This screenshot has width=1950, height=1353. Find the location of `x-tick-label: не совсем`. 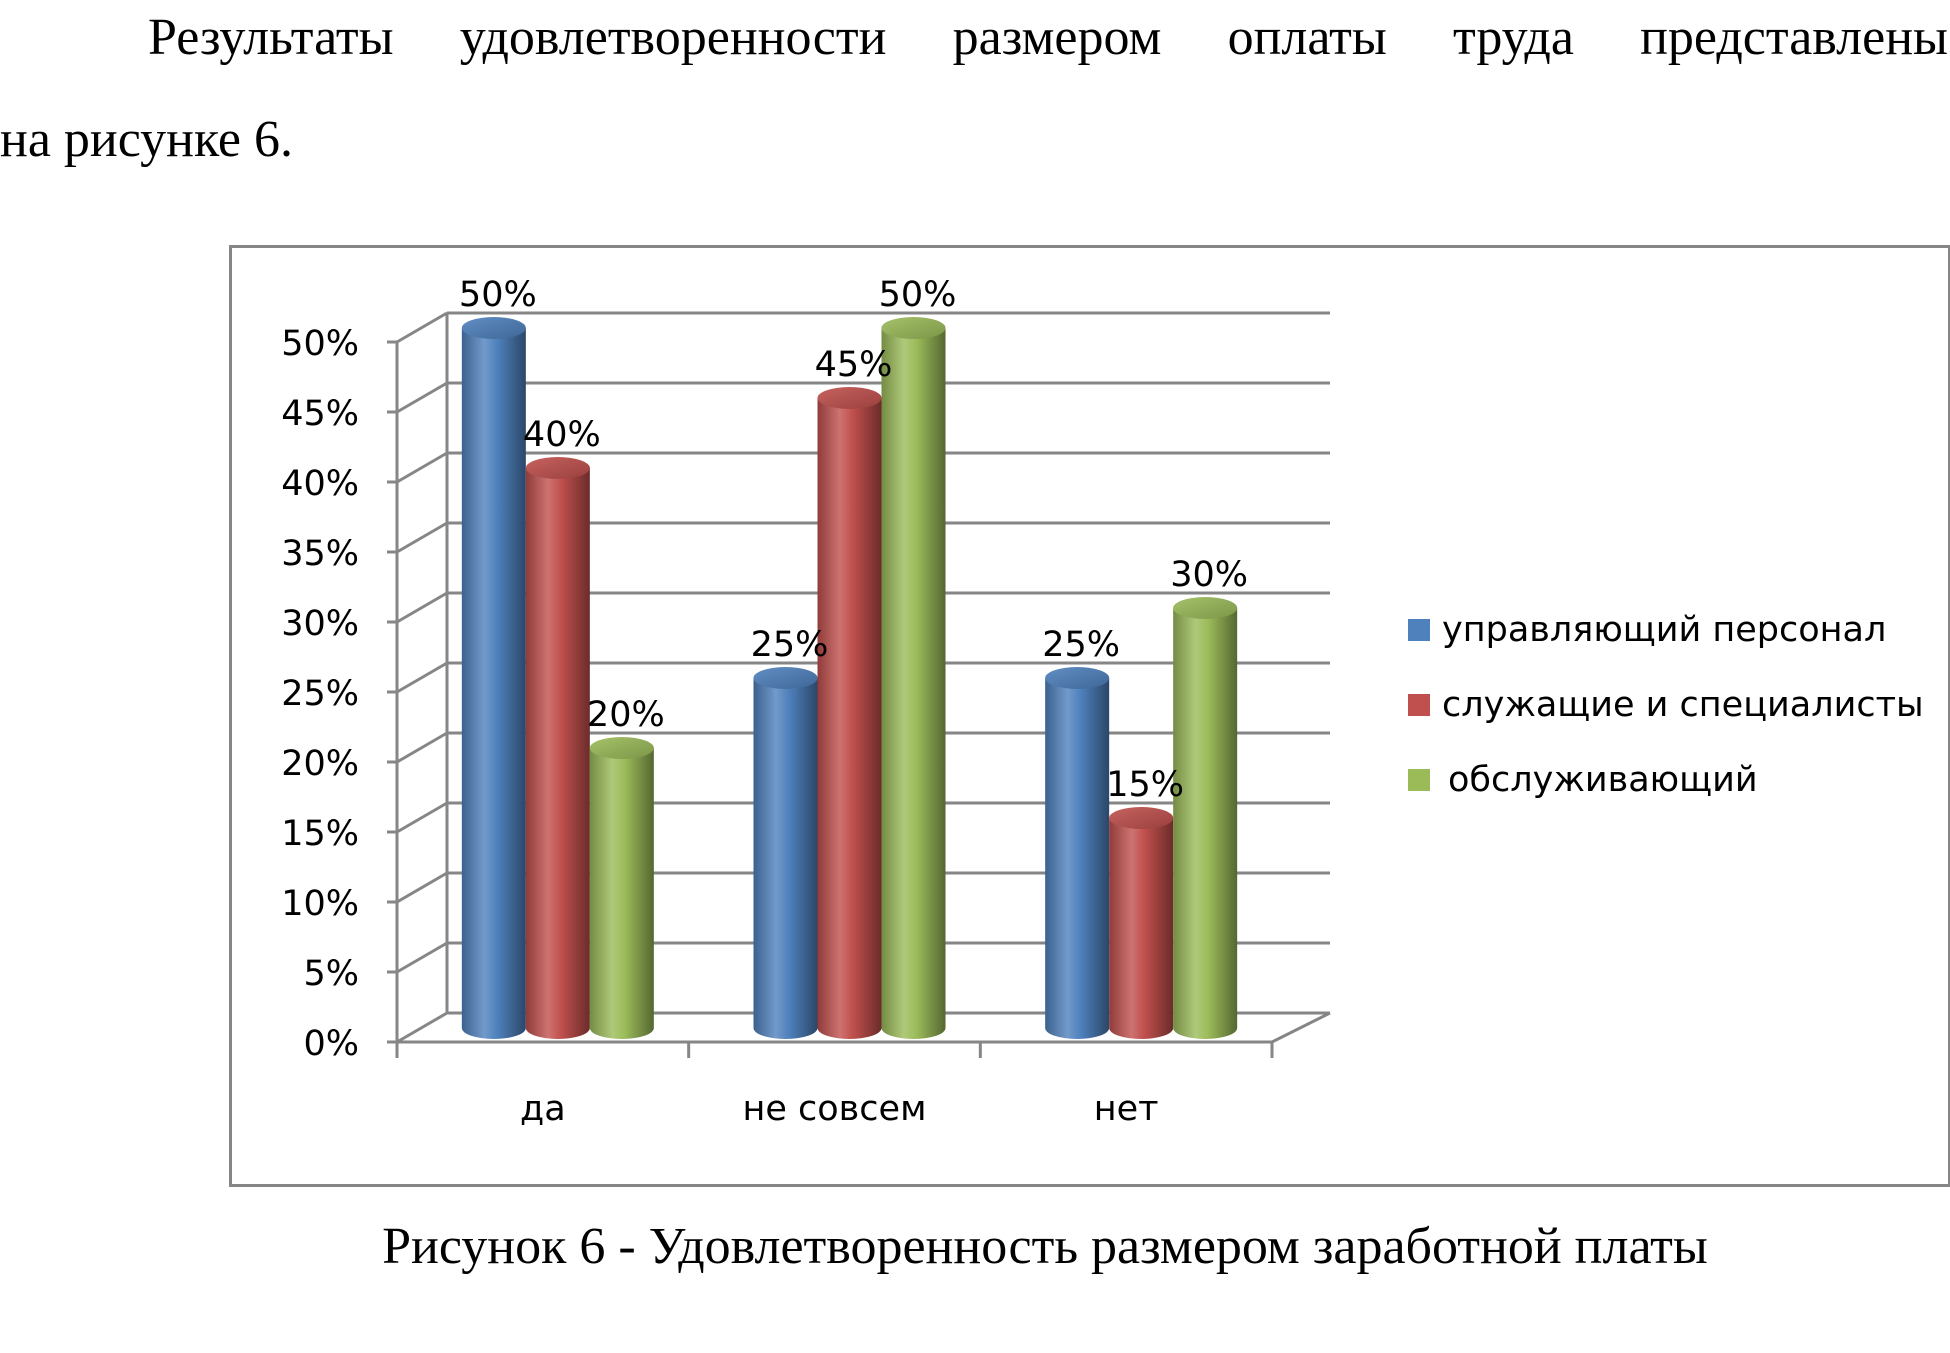

x-tick-label: не совсем is located at coordinates (834, 1109).